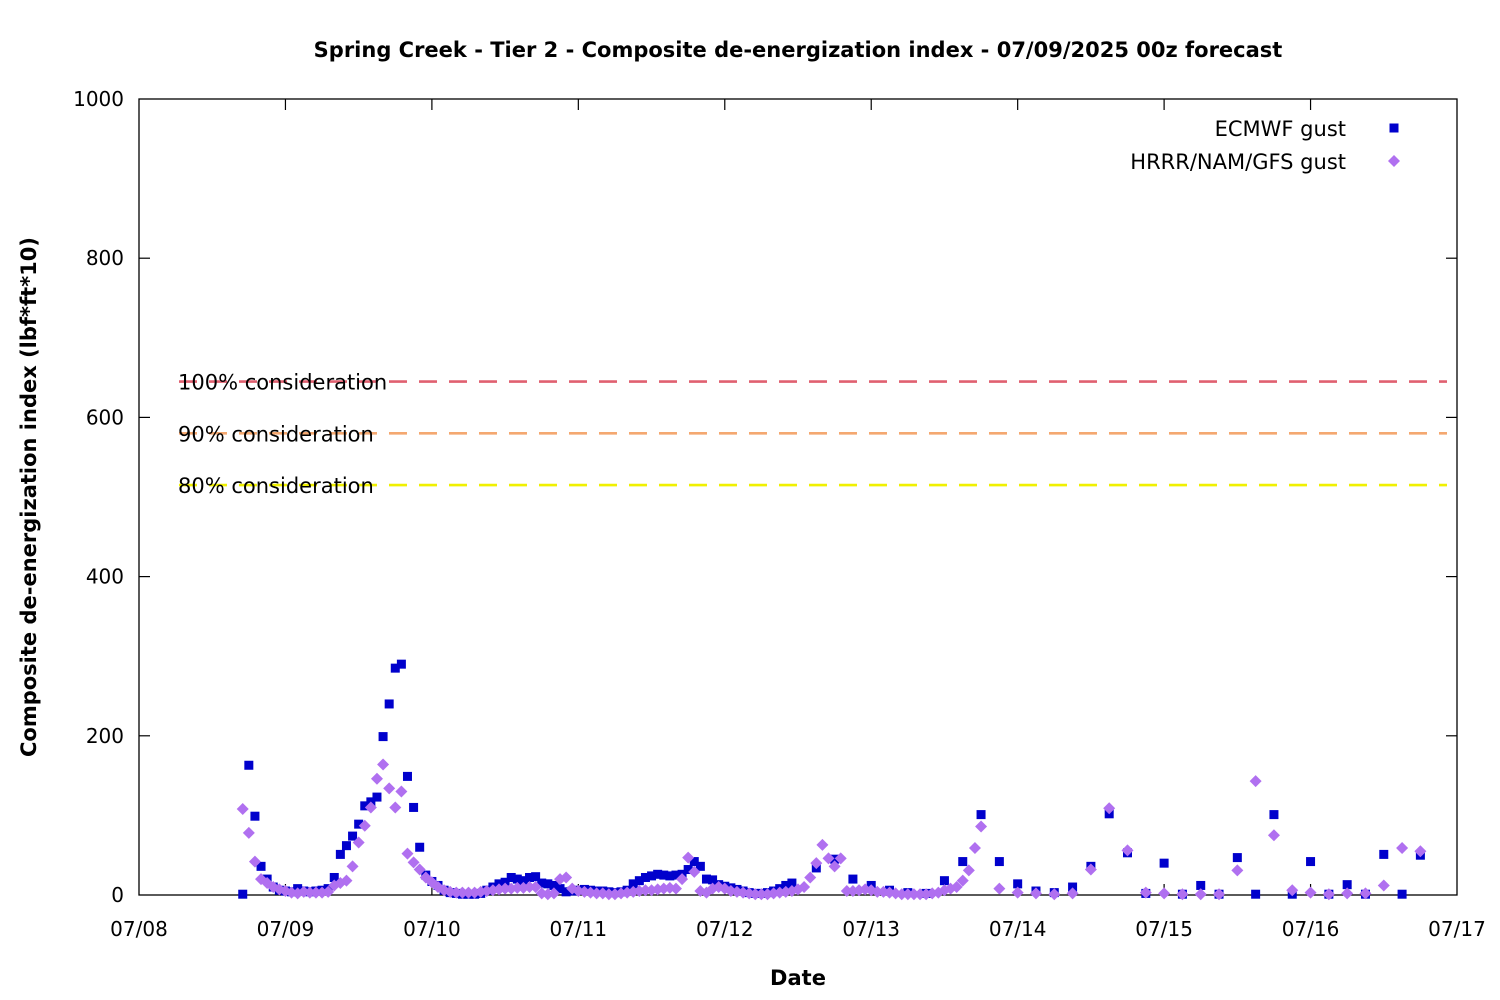 Image resolution: width=1500 pixels, height=1000 pixels. Describe the element at coordinates (286, 929) in the screenshot. I see `x-tick-label: 07/09` at that location.